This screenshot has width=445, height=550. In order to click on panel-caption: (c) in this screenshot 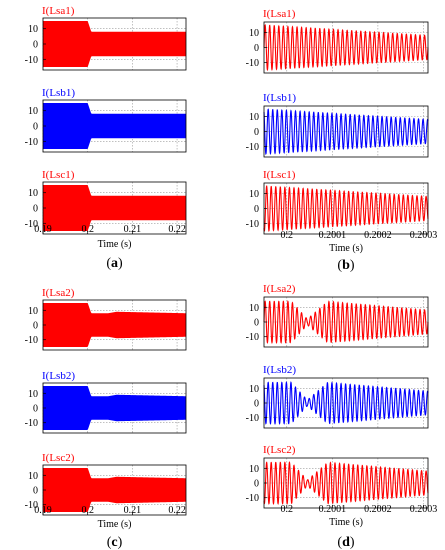, I will do `click(115, 542)`.